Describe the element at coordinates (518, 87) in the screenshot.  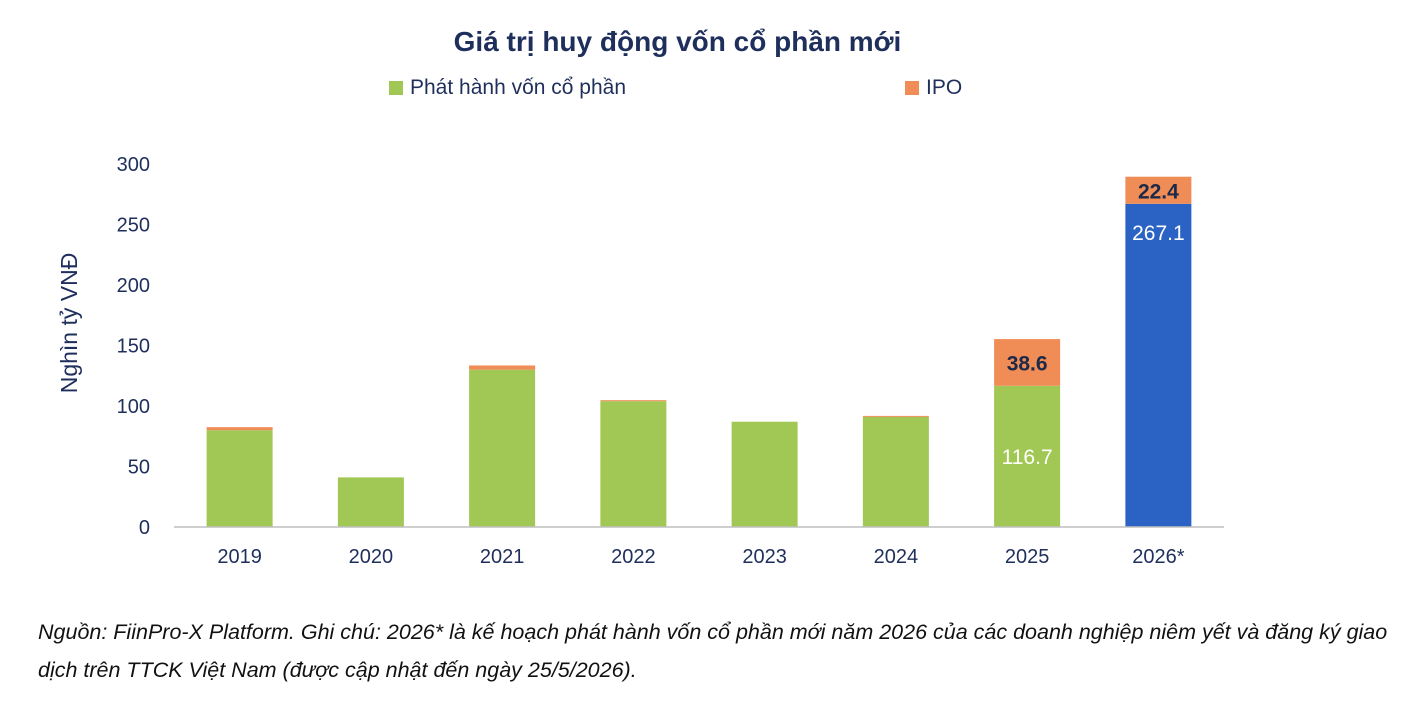
I see `legend-label-phat-hanh: Phát hành vốn cổ phần` at that location.